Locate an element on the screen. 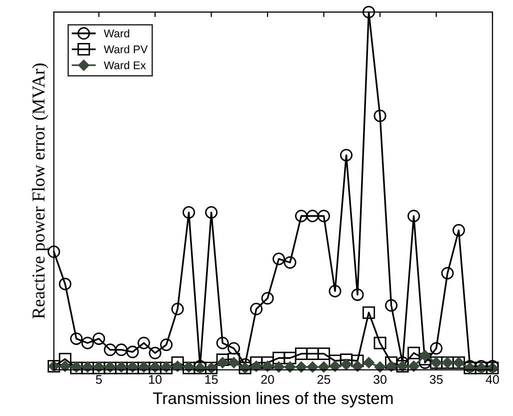  x-tick-label: 35 is located at coordinates (436, 379).